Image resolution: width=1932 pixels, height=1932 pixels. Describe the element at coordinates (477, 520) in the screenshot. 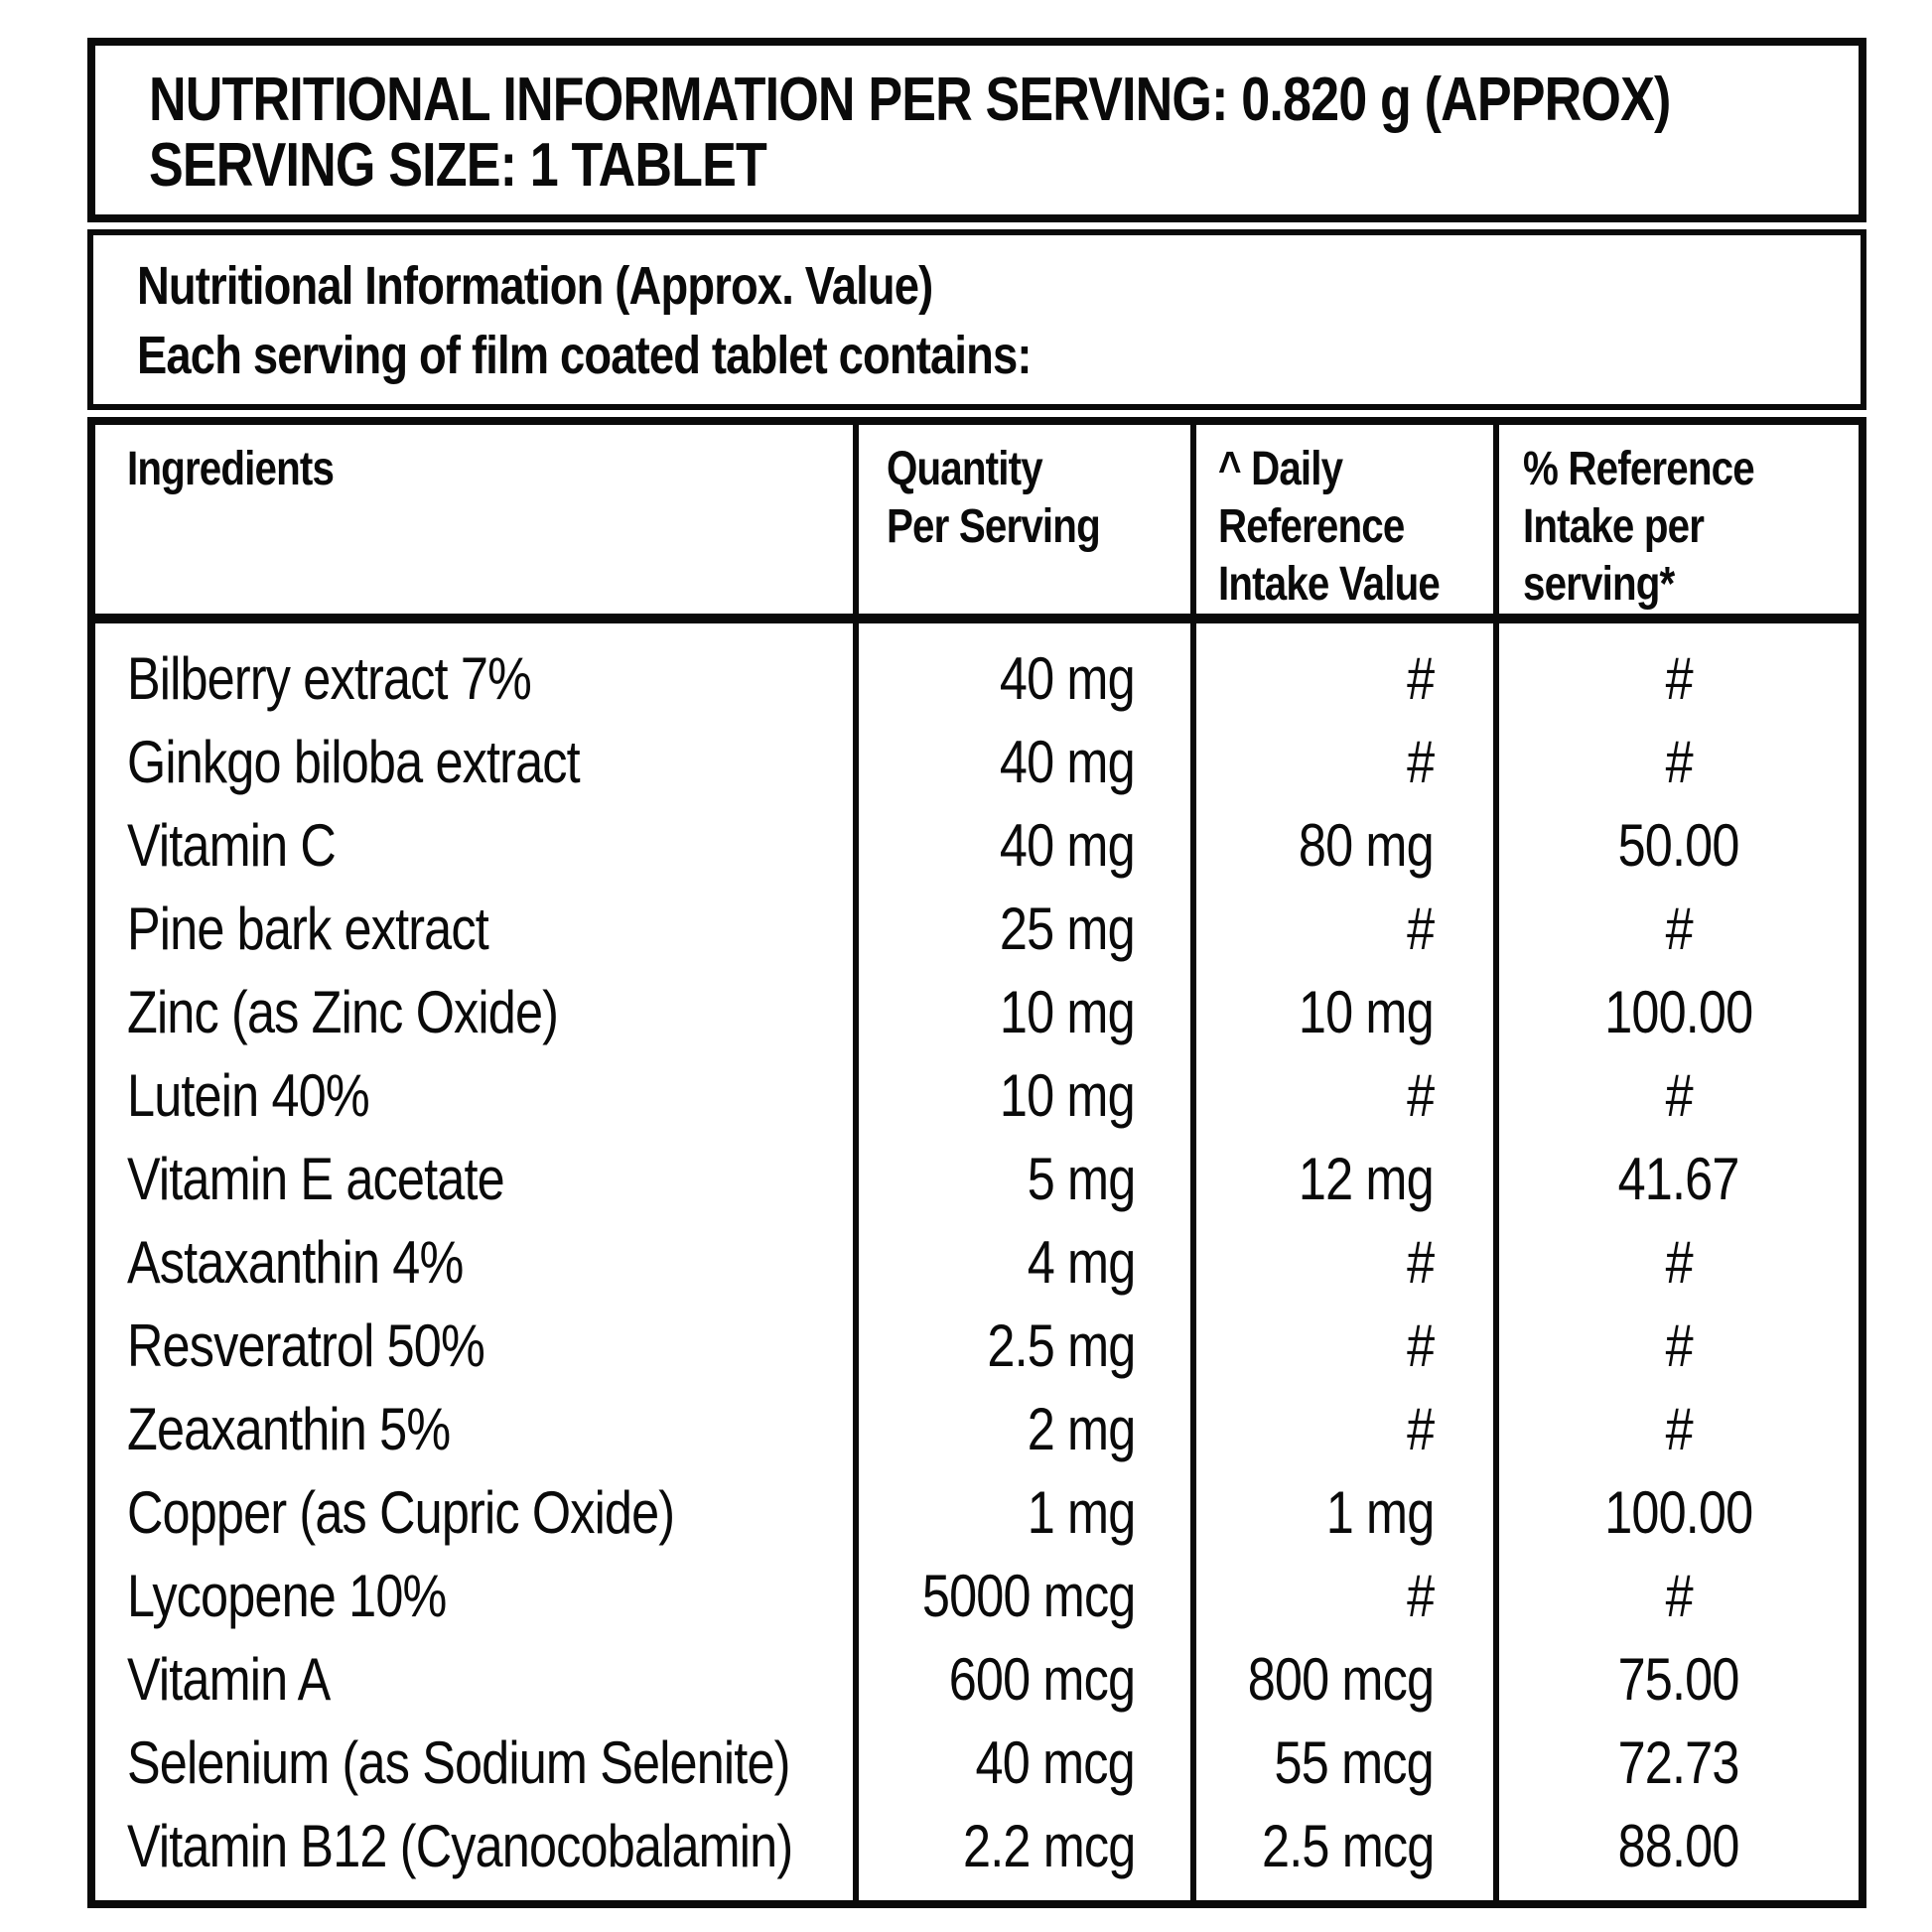

I see `column-header-ingredient: Ingredients` at that location.